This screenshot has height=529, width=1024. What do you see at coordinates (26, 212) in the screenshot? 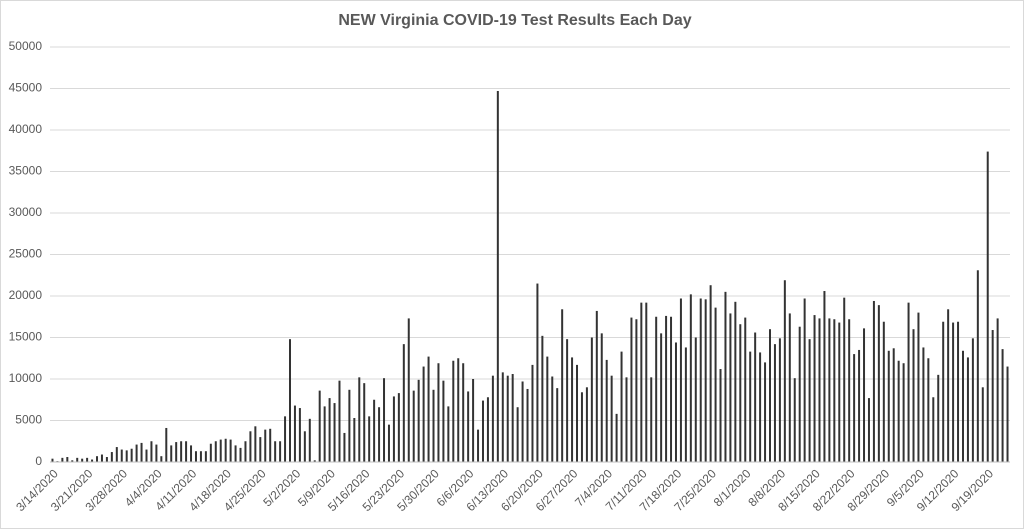
I see `y-tick-label: 30000` at bounding box center [26, 212].